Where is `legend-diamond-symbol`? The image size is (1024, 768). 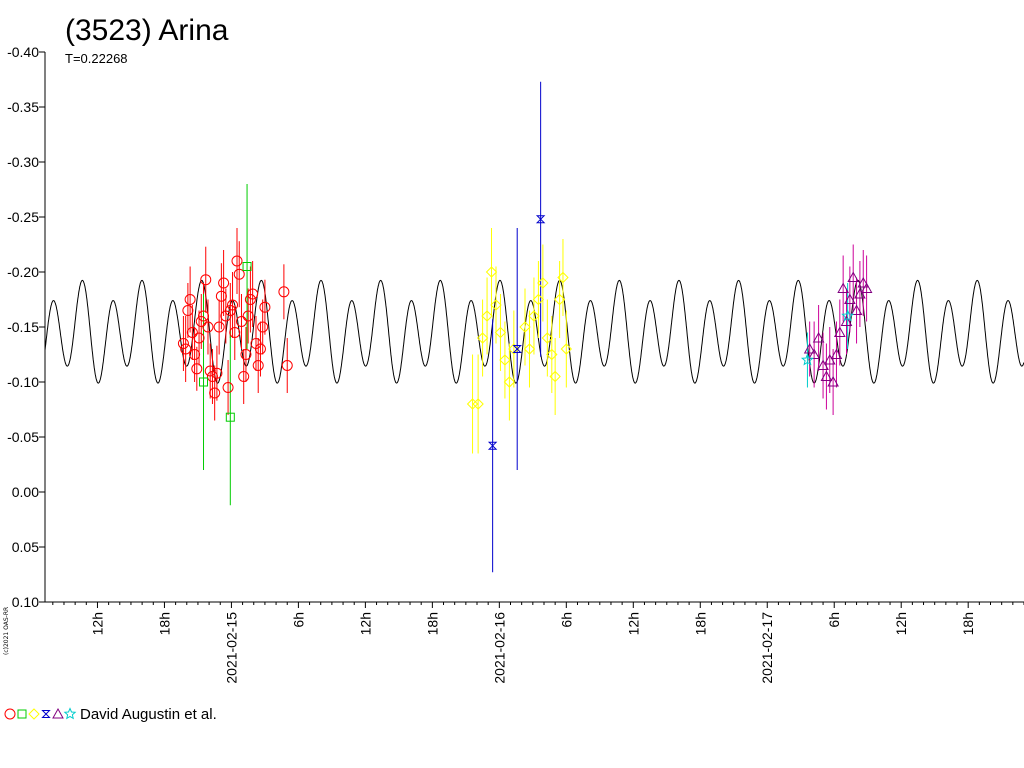
legend-diamond-symbol is located at coordinates (34, 714).